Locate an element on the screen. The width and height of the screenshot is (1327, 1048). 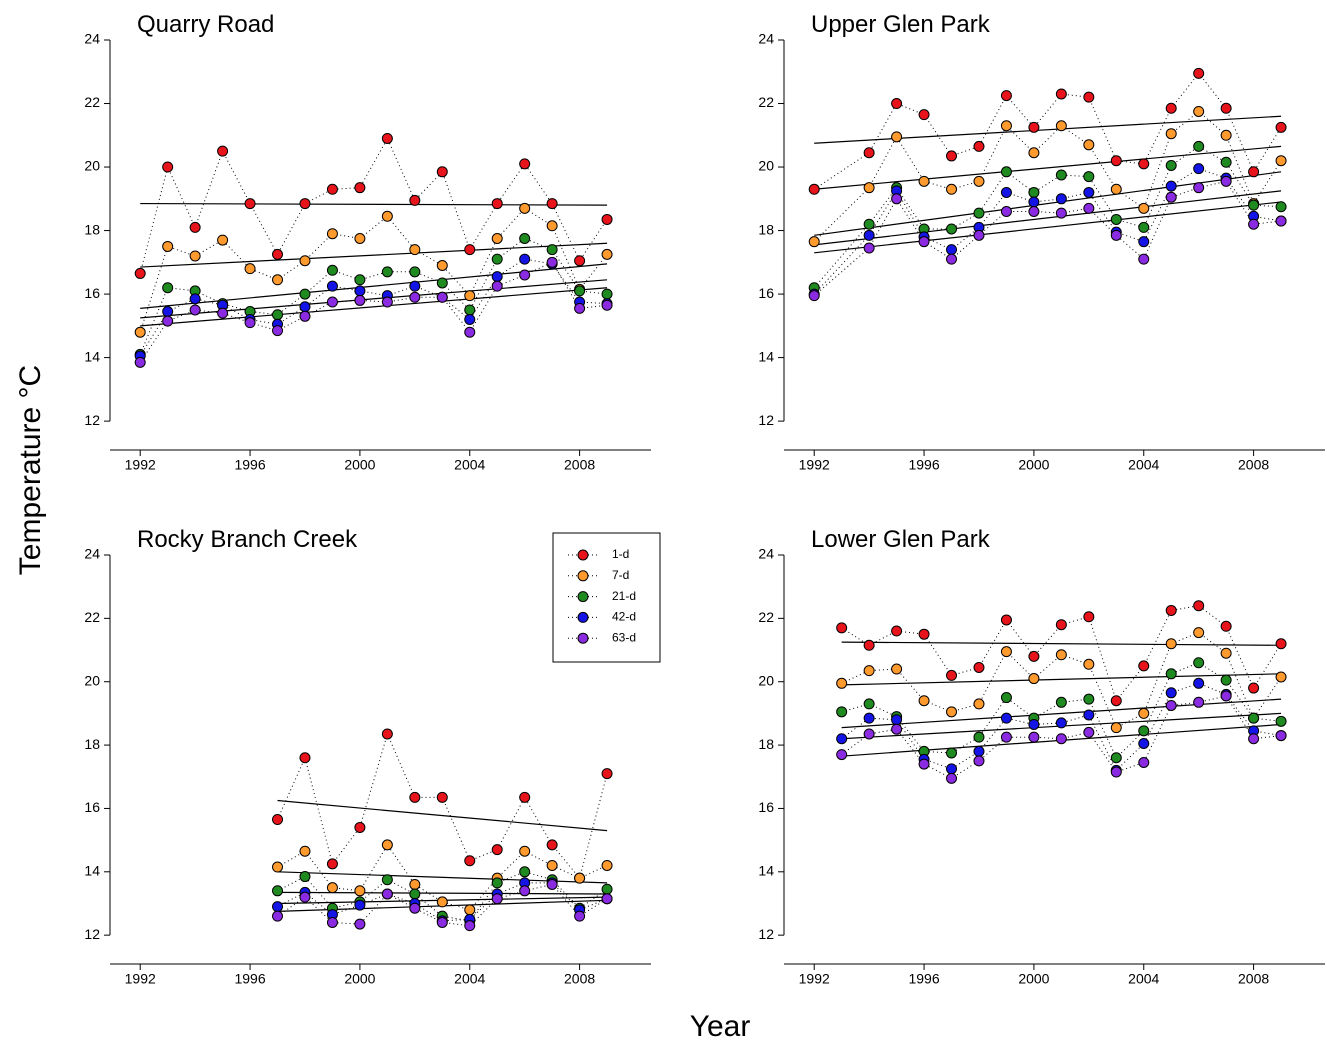
y-tick-label: 20 is located at coordinates (92, 680).